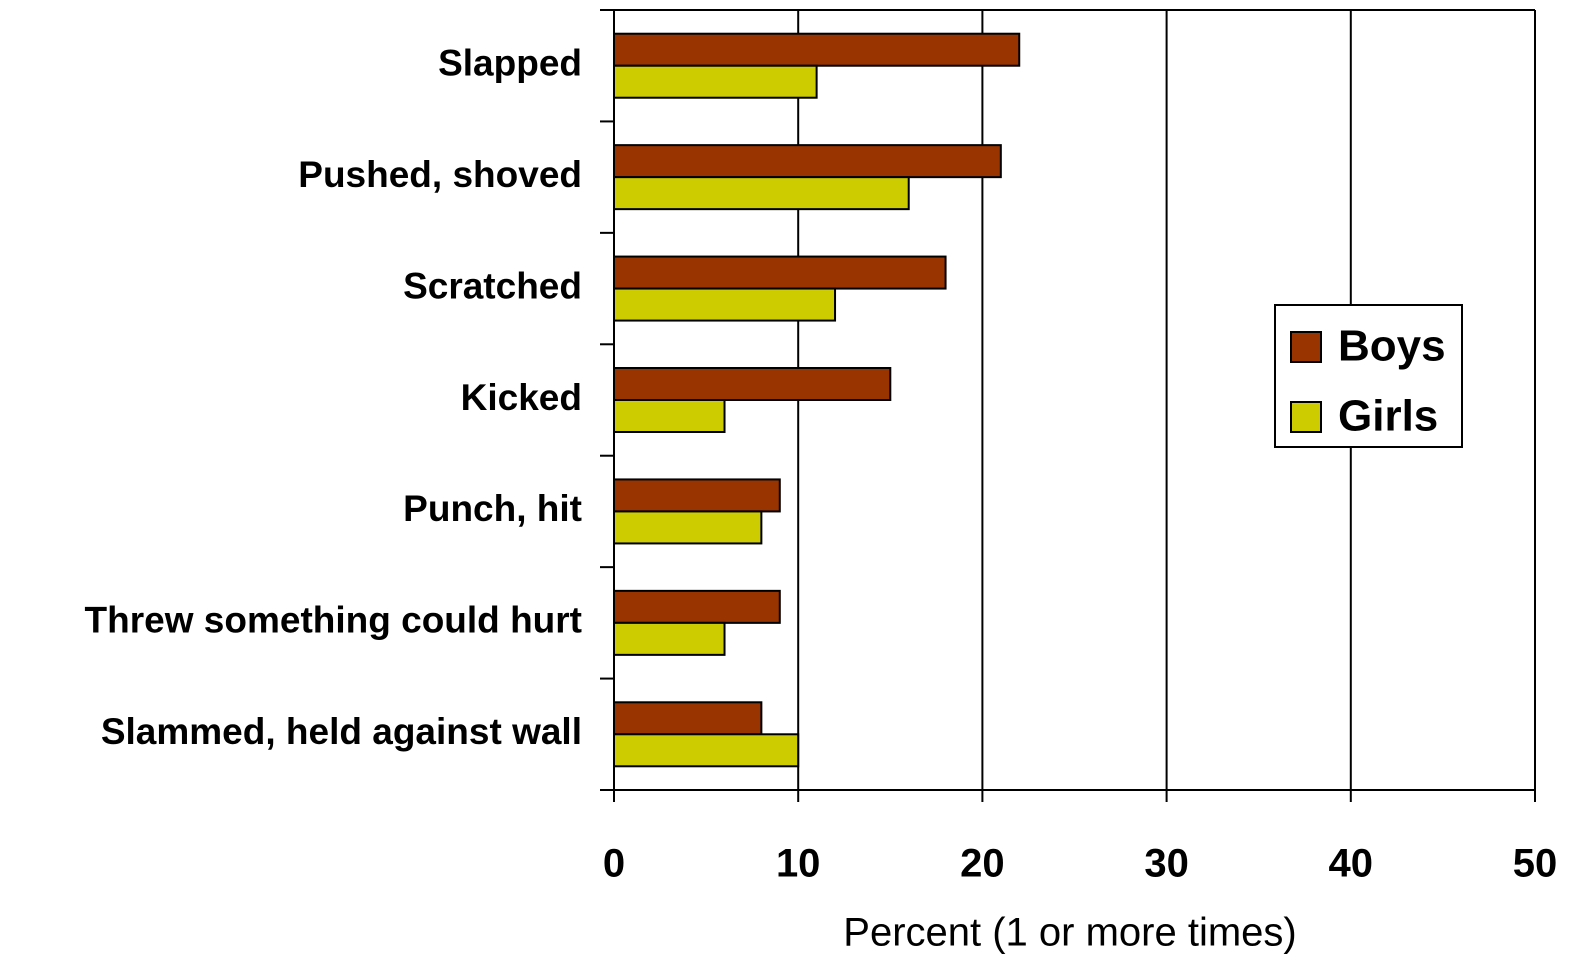 This screenshot has height=971, width=1589. Describe the element at coordinates (1392, 346) in the screenshot. I see `legend-label: Boys` at that location.